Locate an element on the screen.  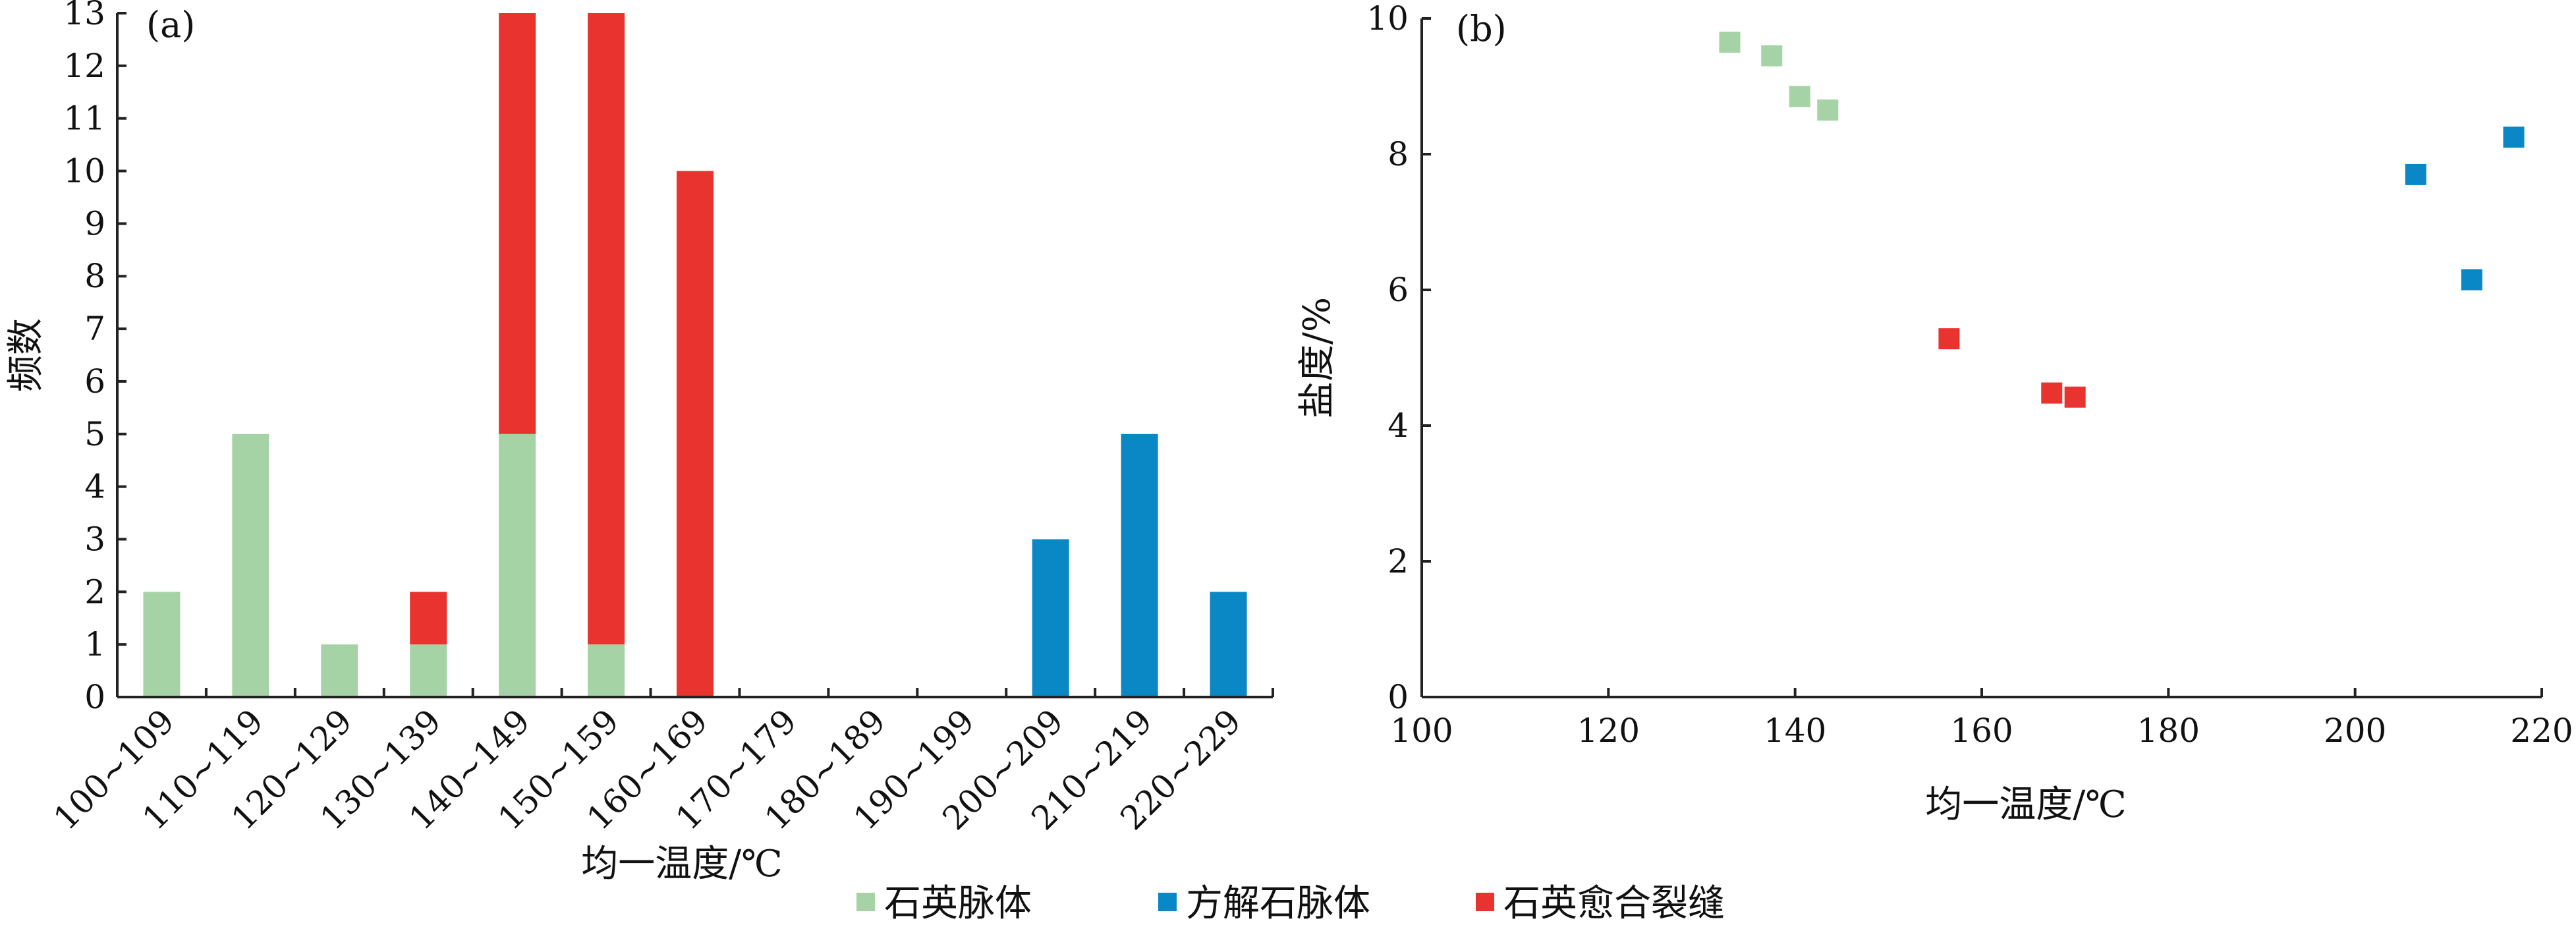
legend-item-quartz-healed-fracture: 石英愈合裂缝 is located at coordinates (1600, 903).